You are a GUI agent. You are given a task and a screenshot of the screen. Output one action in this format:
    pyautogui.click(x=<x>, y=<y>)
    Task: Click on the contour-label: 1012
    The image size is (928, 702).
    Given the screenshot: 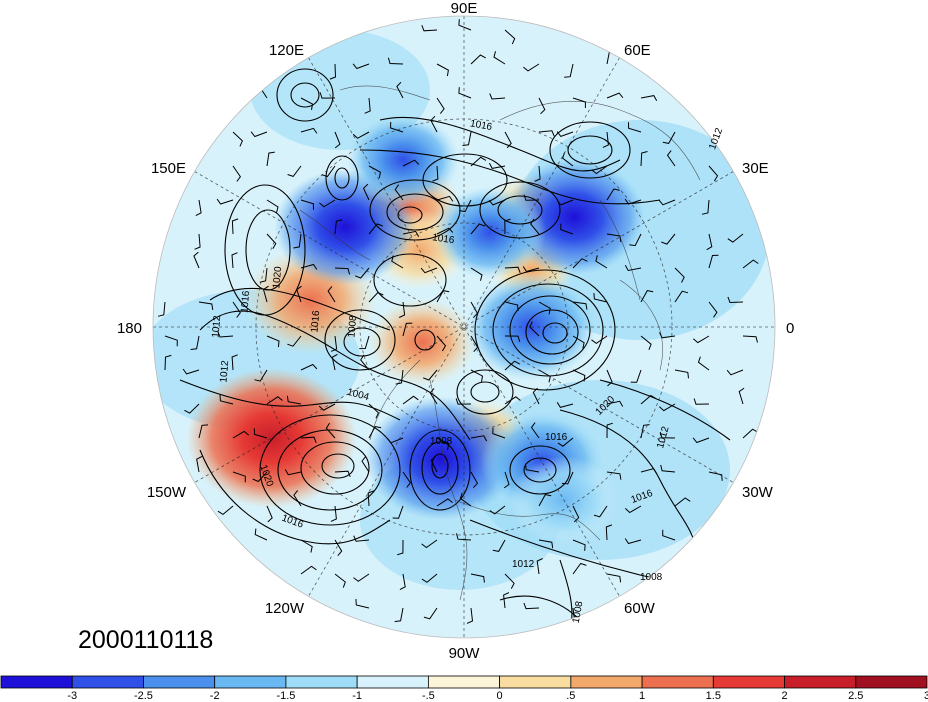 What is the action you would take?
    pyautogui.click(x=716, y=138)
    